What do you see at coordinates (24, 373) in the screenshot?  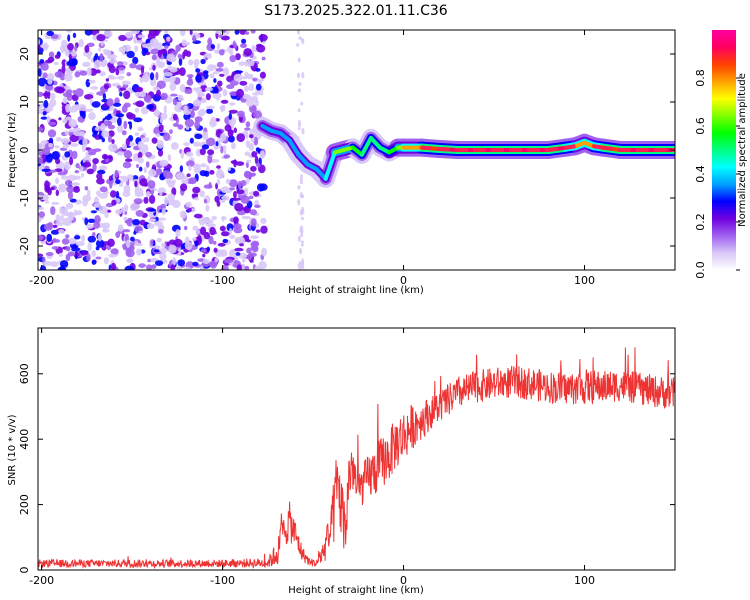 I see `y-tick-label: 600` at bounding box center [24, 373].